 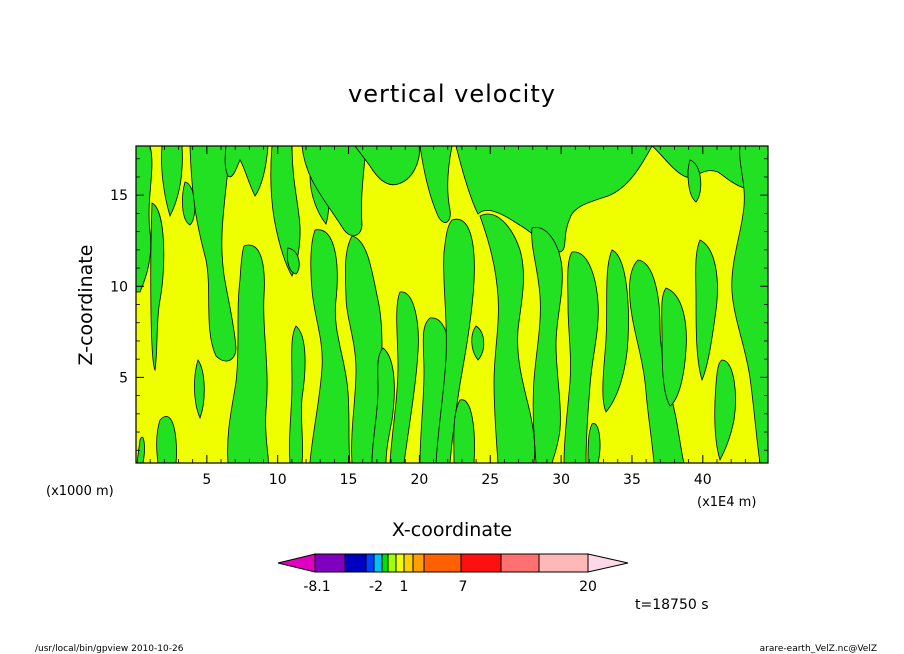 What do you see at coordinates (726, 502) in the screenshot?
I see `x-multiplier-right: (x1E4 m)` at bounding box center [726, 502].